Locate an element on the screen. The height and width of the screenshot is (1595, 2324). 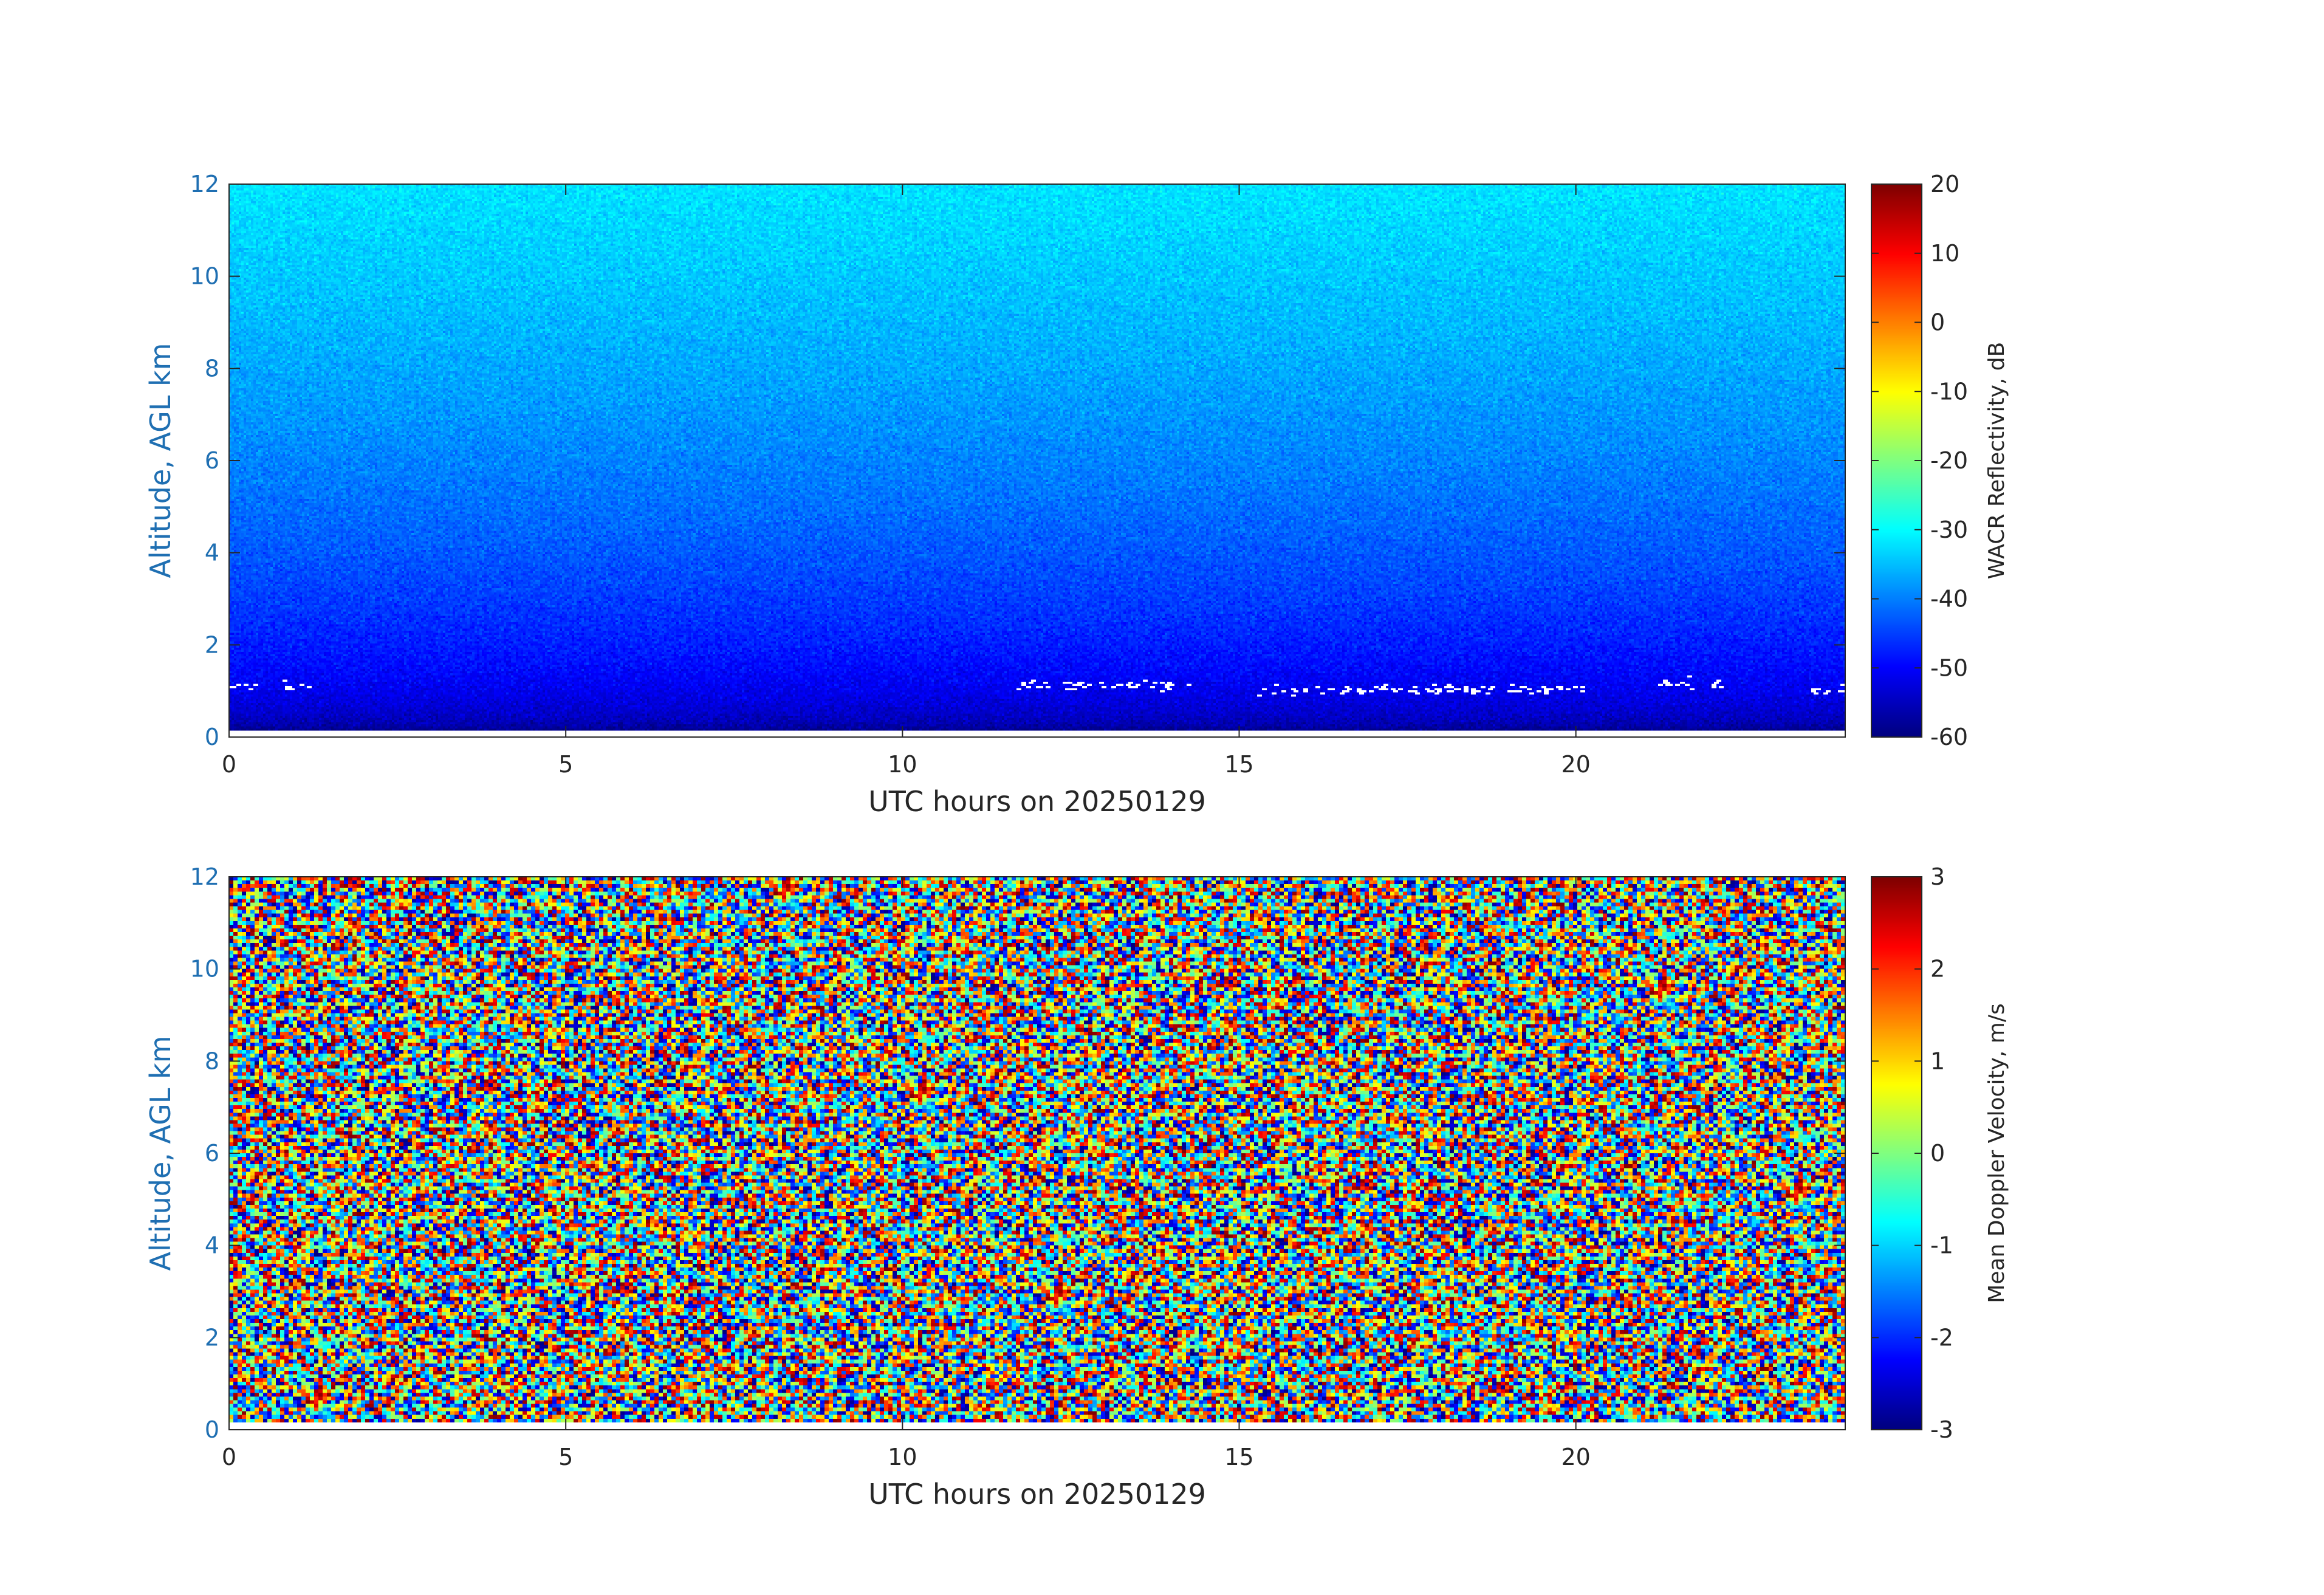
colorbar-tick-label: -3 is located at coordinates (1942, 1429).